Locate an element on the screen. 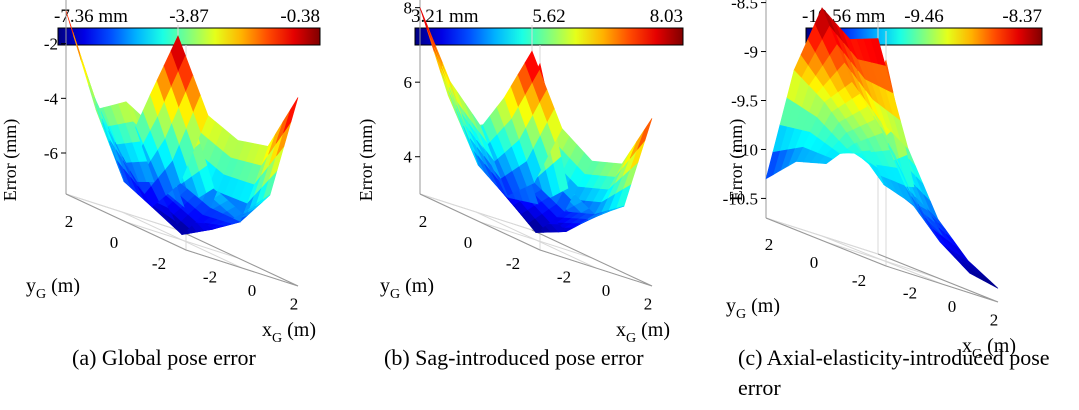 The image size is (1079, 410). colorbar-label: -0.38 is located at coordinates (300, 16).